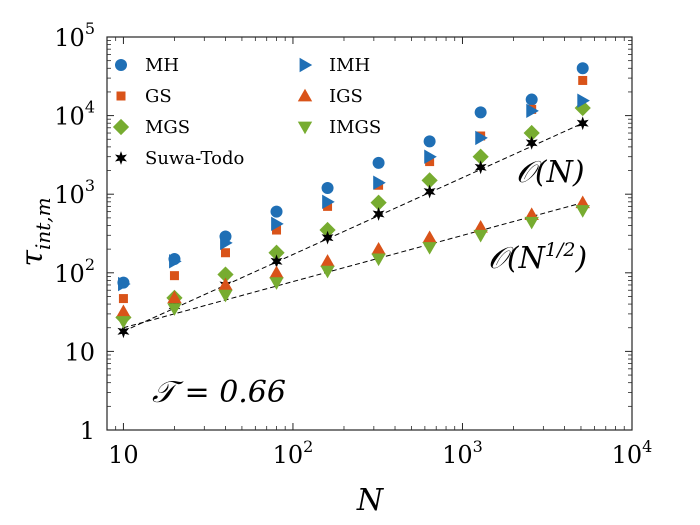 The width and height of the screenshot is (700, 525). Describe the element at coordinates (349, 65) in the screenshot. I see `legend-label-imh: IMH` at that location.